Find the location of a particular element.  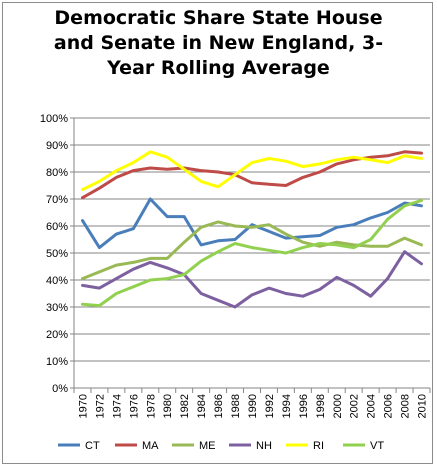

x-tick-label: 1990 is located at coordinates (253, 406).